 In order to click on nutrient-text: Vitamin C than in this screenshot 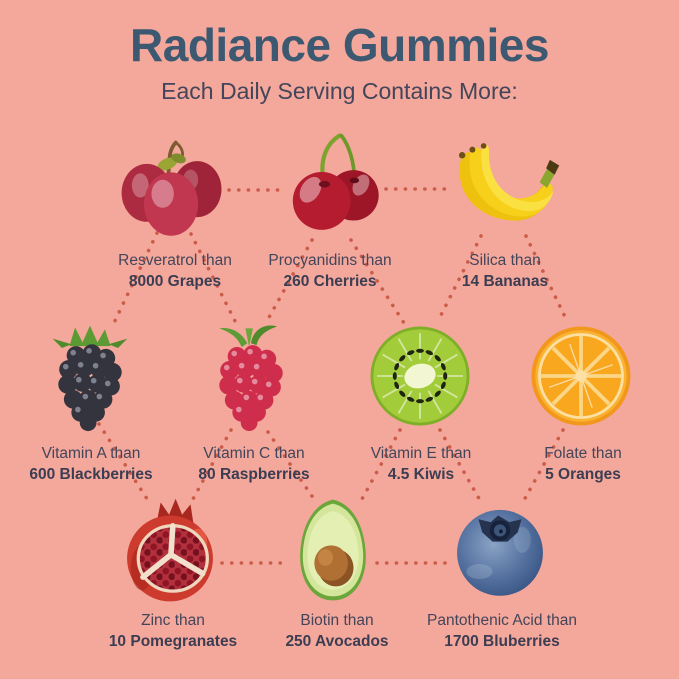, I will do `click(254, 453)`.